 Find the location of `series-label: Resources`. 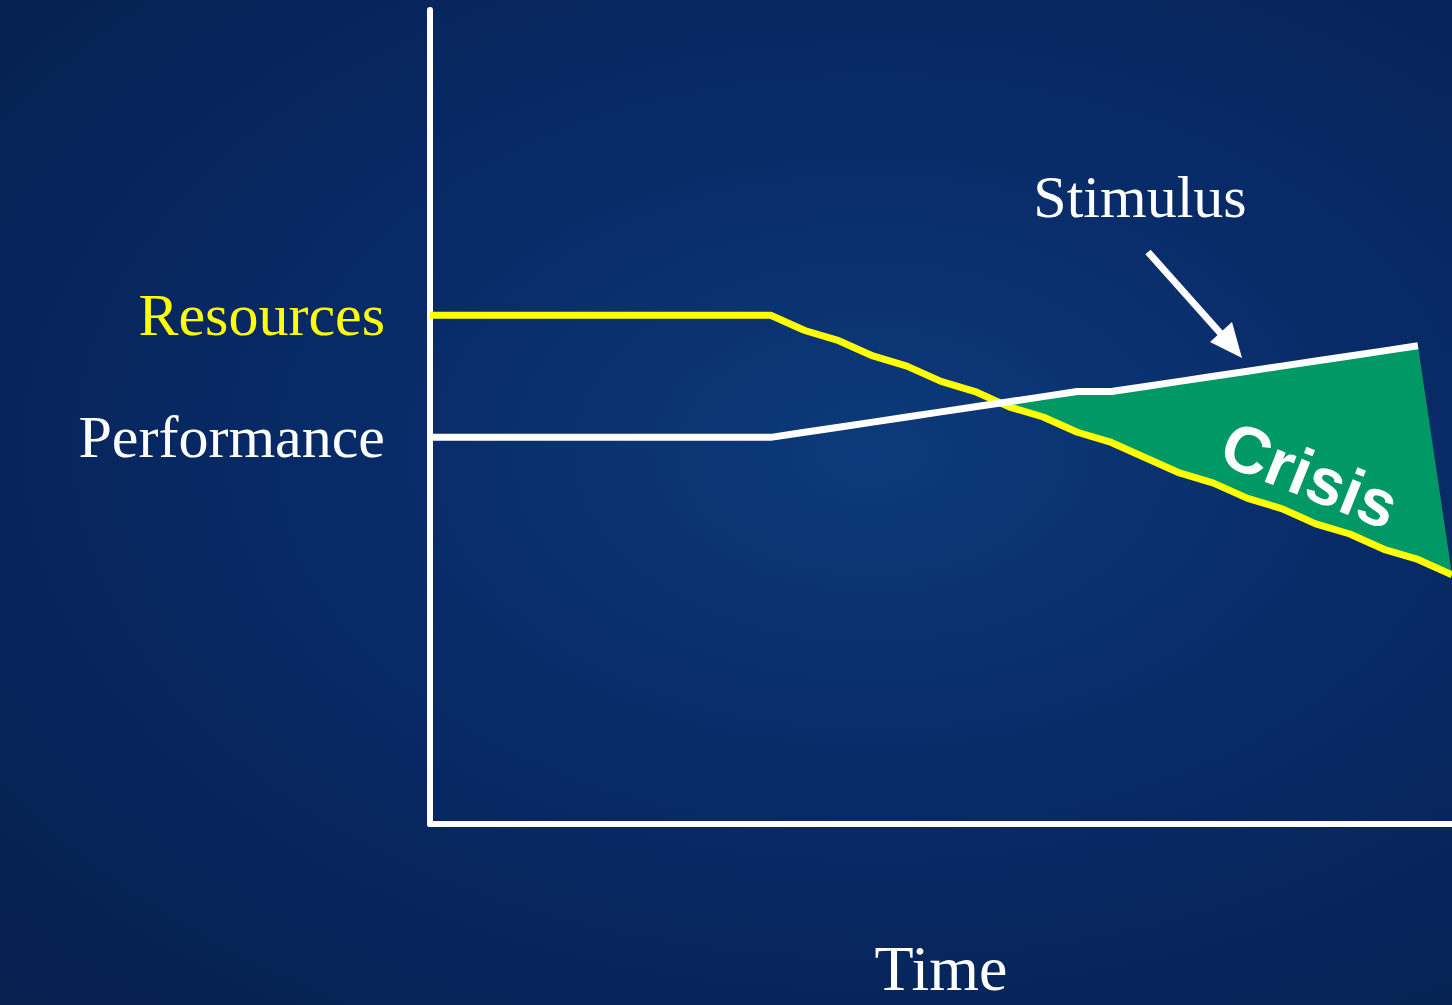

series-label: Resources is located at coordinates (261, 315).